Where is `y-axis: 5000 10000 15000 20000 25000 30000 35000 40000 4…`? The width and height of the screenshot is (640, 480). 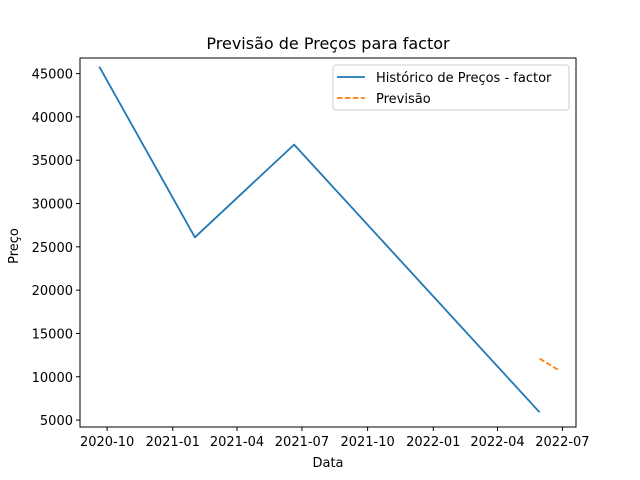
y-axis: 5000 10000 15000 20000 25000 30000 35000 40000 4… is located at coordinates (56, 248).